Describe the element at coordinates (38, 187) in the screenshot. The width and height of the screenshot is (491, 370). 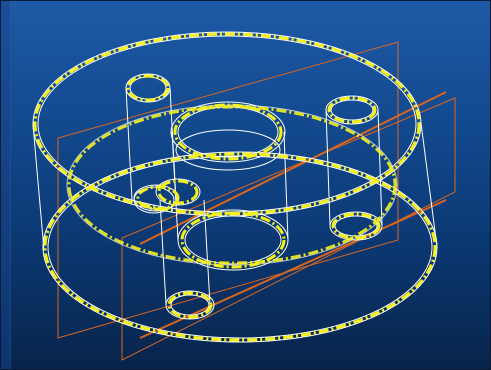
I see `disc-silhouette-left` at that location.